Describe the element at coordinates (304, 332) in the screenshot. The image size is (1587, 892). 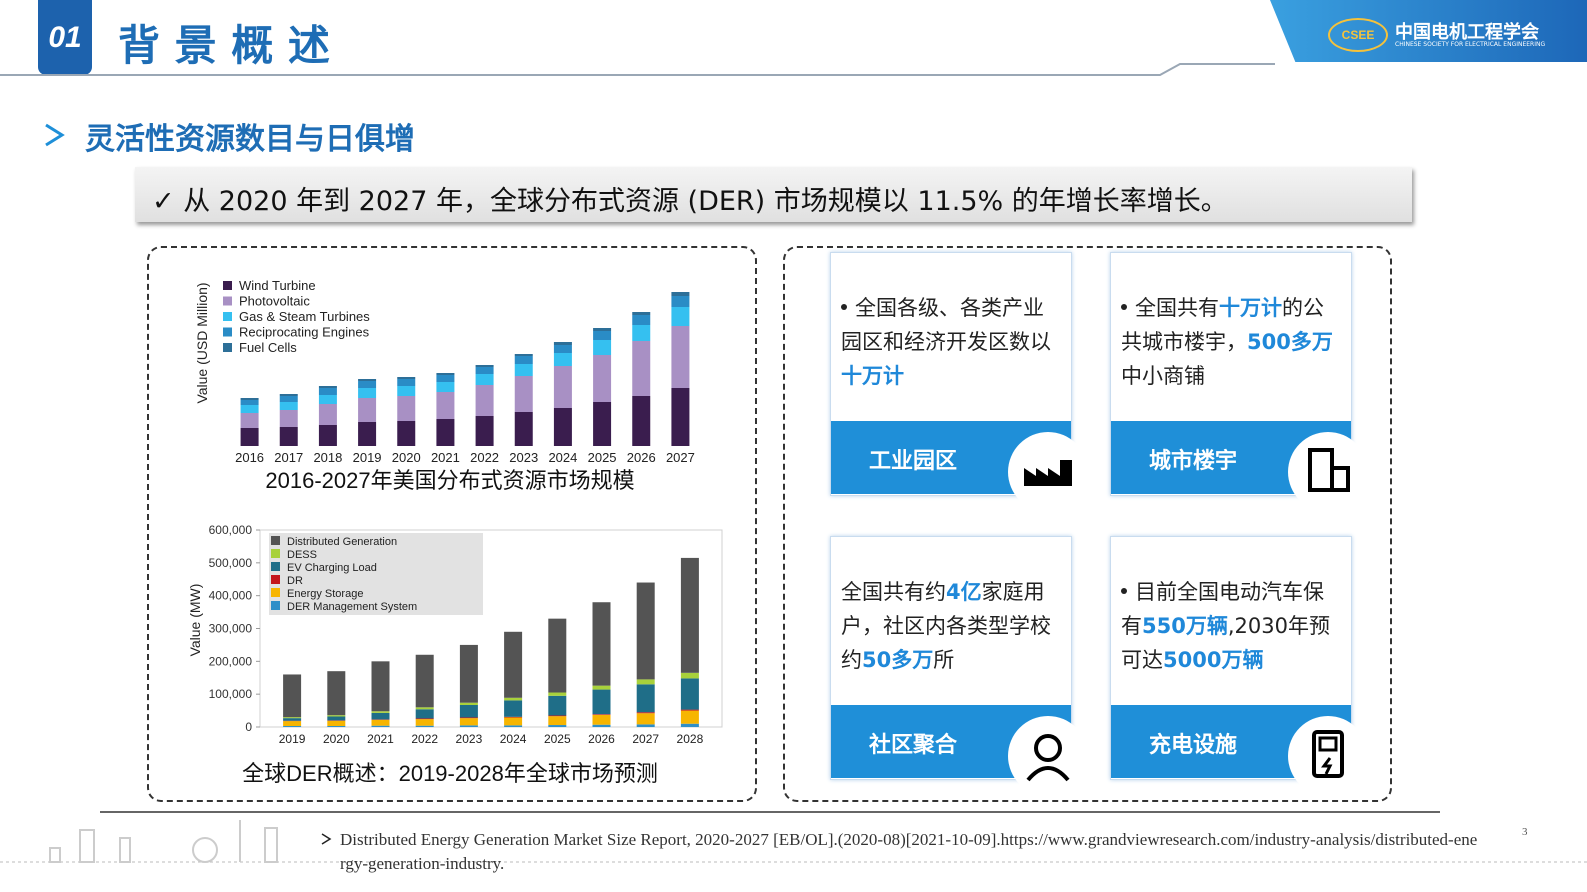
I see `legend-label: Reciprocating Engines` at that location.